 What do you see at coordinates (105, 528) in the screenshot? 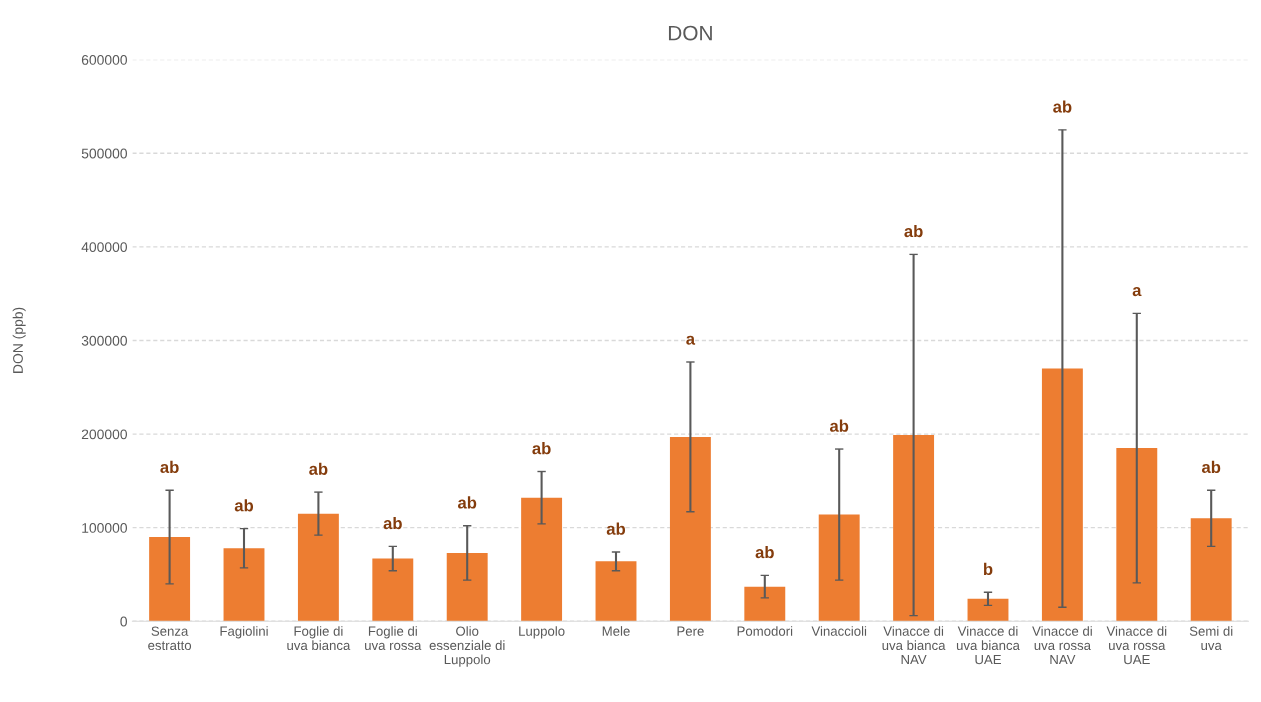
I see `y-tick-label: 100000` at bounding box center [105, 528].